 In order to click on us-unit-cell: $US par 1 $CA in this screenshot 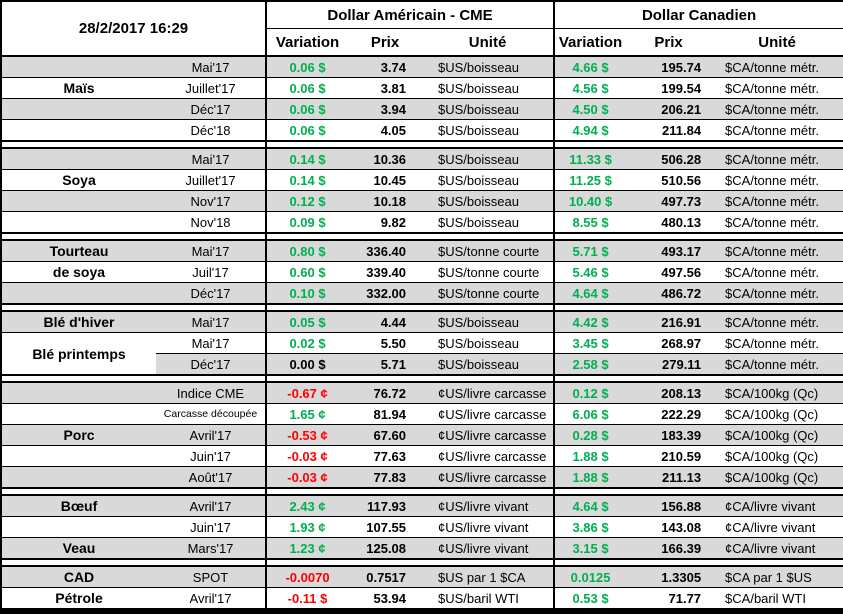, I will do `click(488, 576)`.